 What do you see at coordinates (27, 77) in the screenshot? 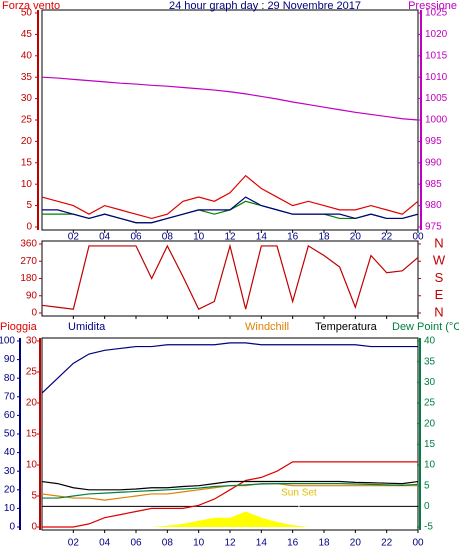
I see `tick-label: 35` at bounding box center [27, 77].